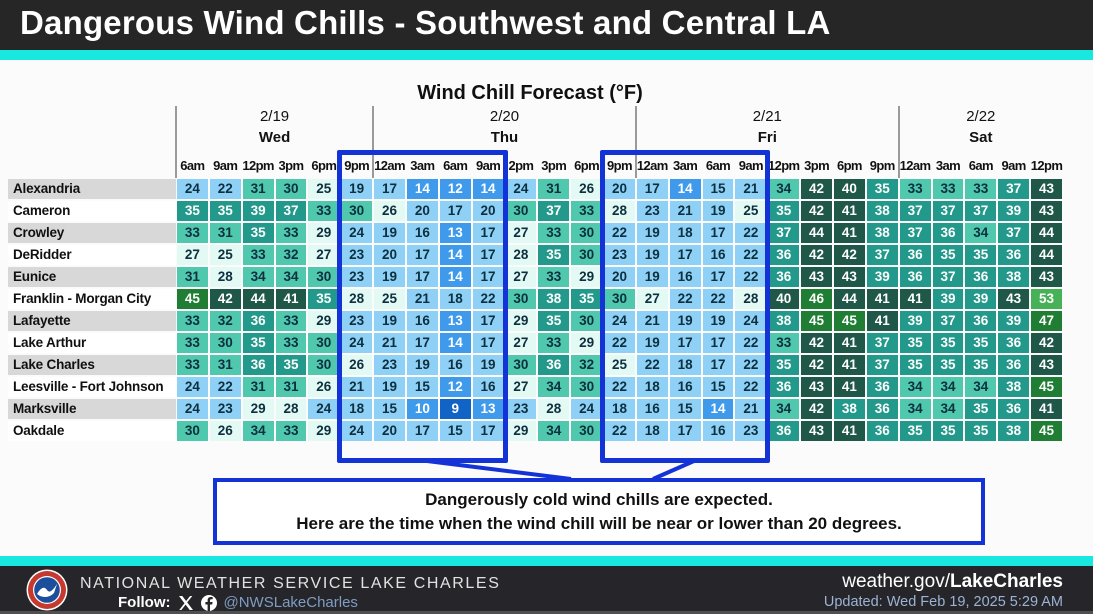 This screenshot has height=614, width=1093. I want to click on time-label: 6am, so click(455, 165).